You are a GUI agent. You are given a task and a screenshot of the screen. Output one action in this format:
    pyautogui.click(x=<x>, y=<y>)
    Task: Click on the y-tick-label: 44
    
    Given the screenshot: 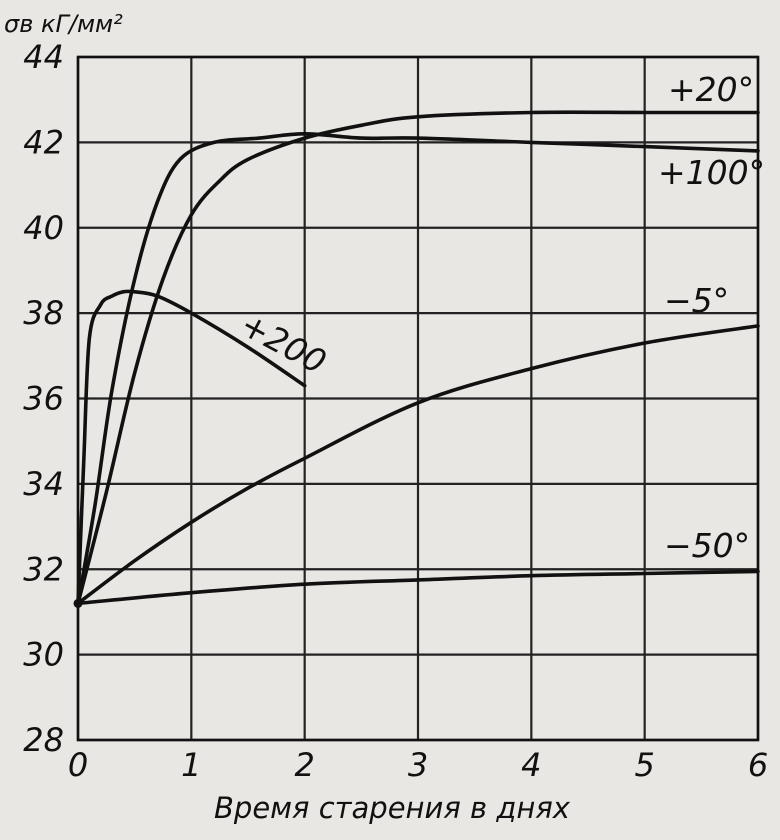 What is the action you would take?
    pyautogui.click(x=43, y=57)
    